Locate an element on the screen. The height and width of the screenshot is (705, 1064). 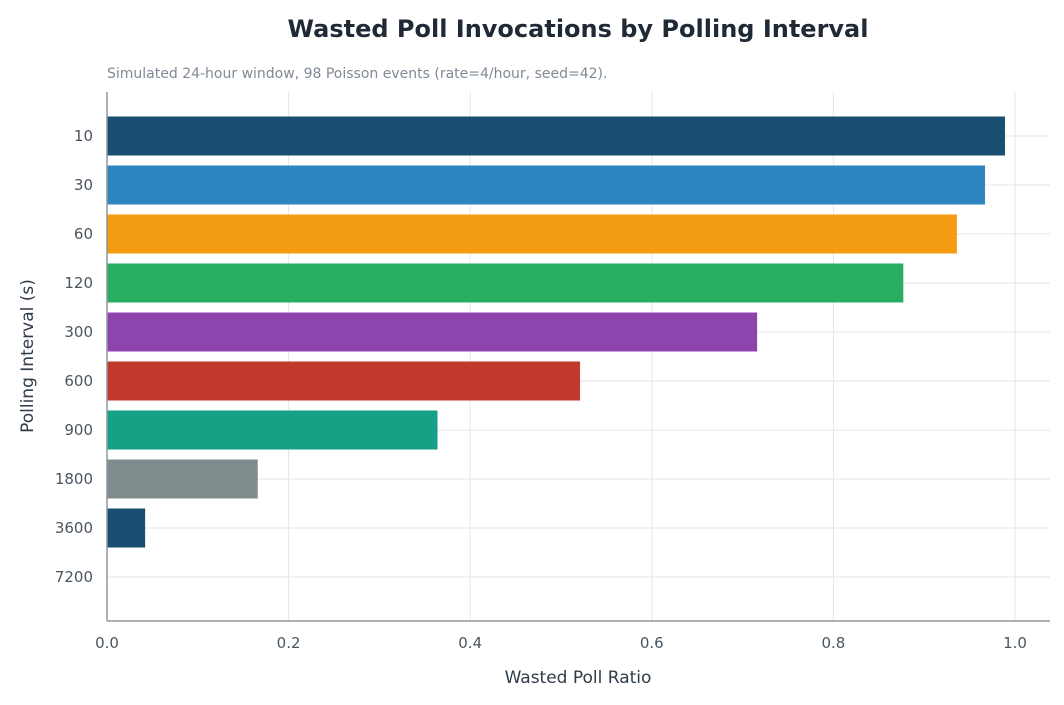
x-axis-label: Wasted Poll Ratio is located at coordinates (578, 678).